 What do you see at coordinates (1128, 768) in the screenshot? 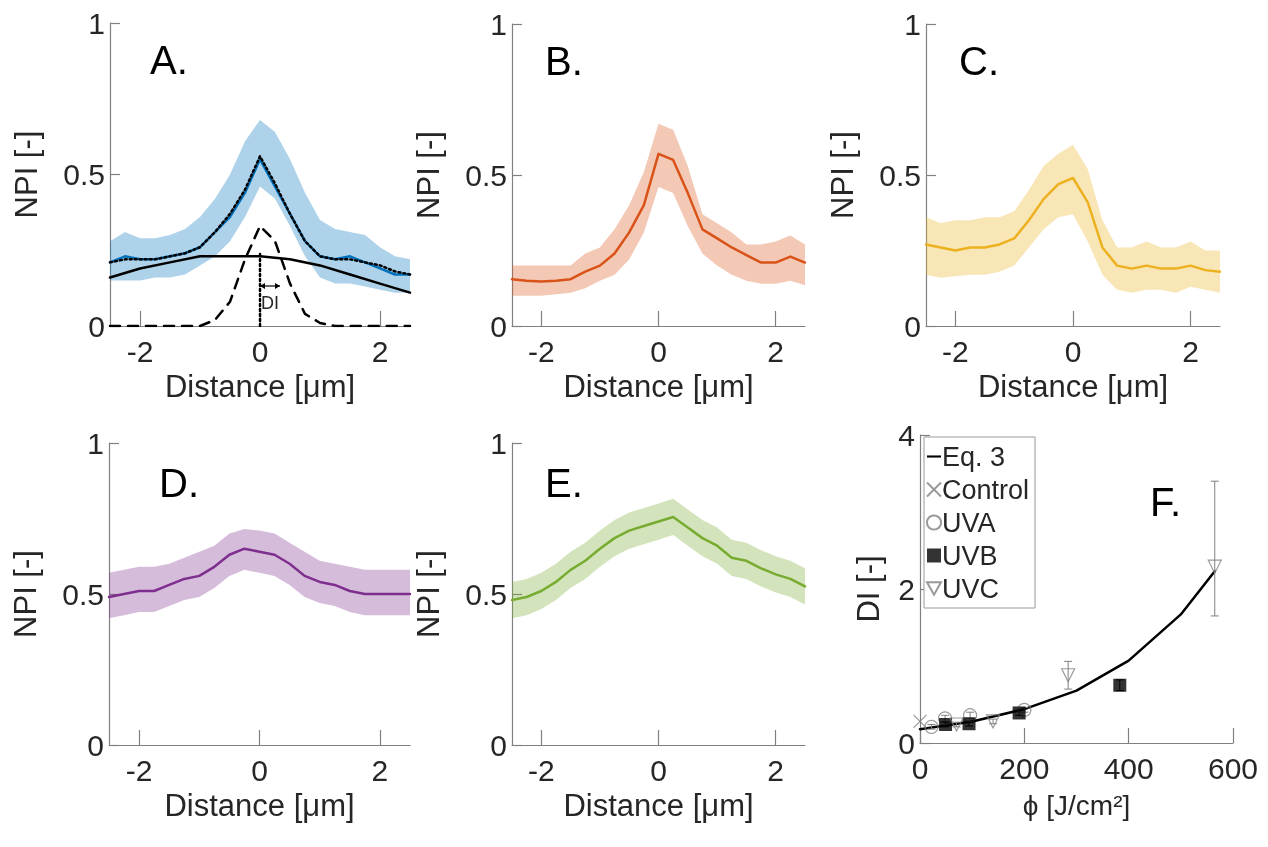
I see `x-tick-label: 400` at bounding box center [1128, 768].